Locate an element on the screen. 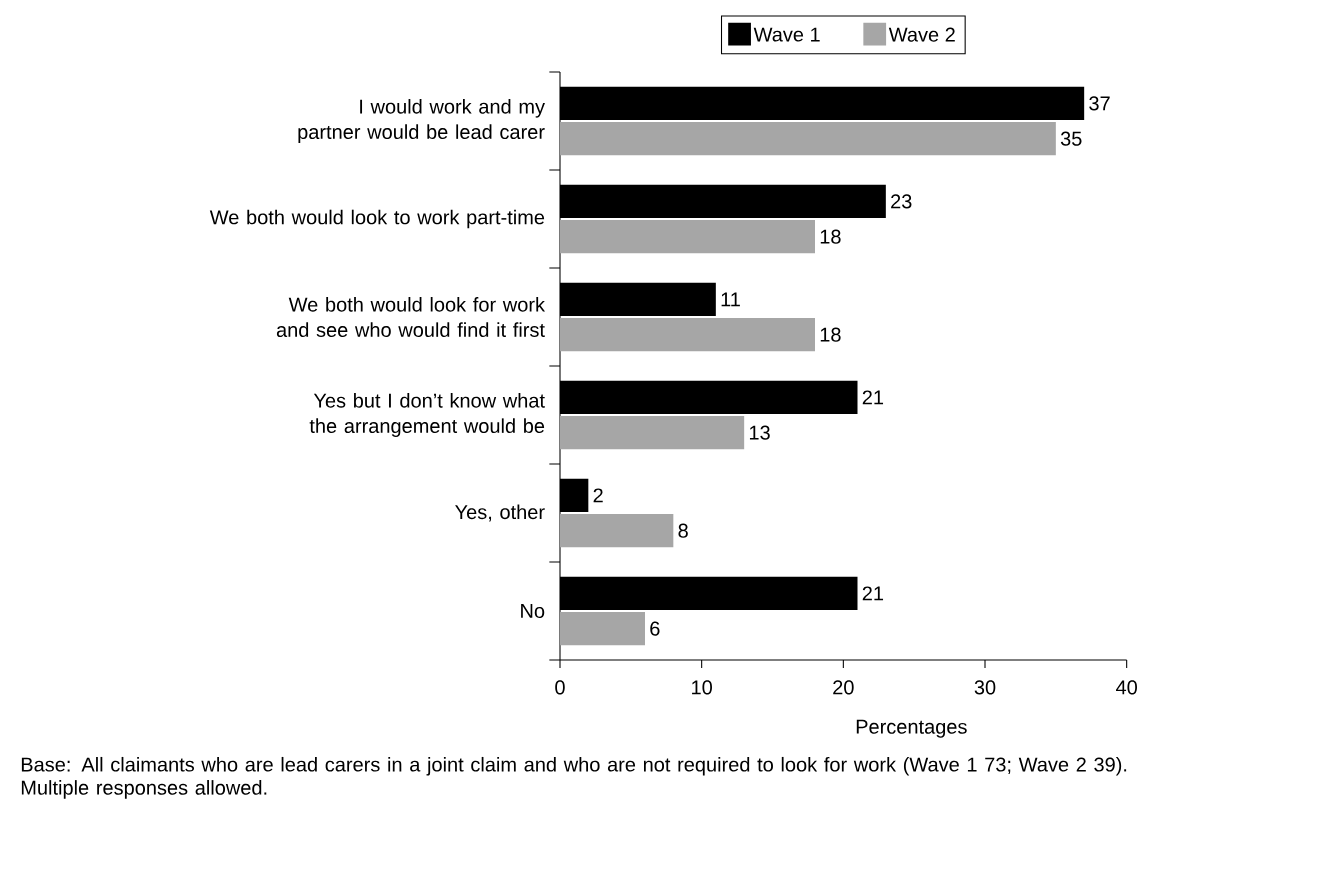  y-tick-label: No is located at coordinates (533, 611).